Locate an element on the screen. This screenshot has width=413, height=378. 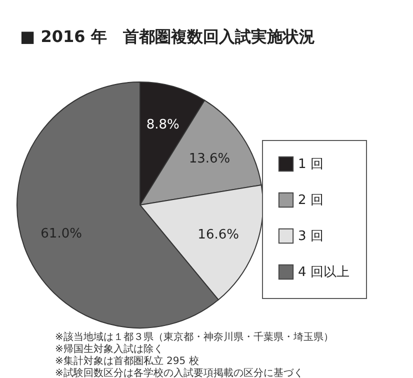
text: ※集計対象は首都圏私立 295 校 is located at coordinates (127, 361).